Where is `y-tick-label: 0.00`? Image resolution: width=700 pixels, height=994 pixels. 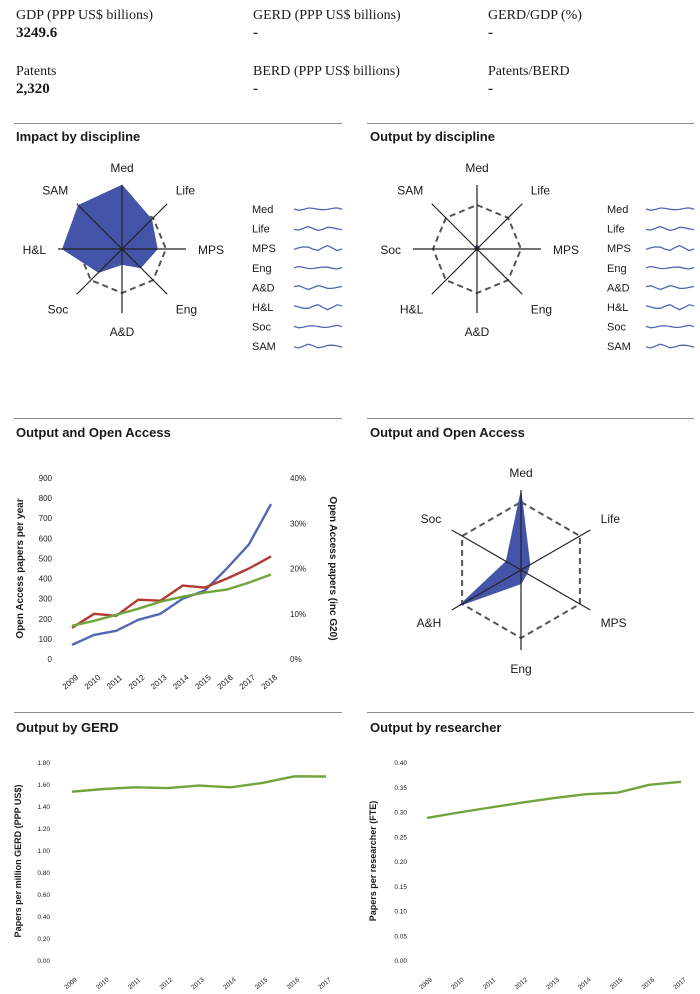
y-tick-label: 0.00 is located at coordinates (43, 961).